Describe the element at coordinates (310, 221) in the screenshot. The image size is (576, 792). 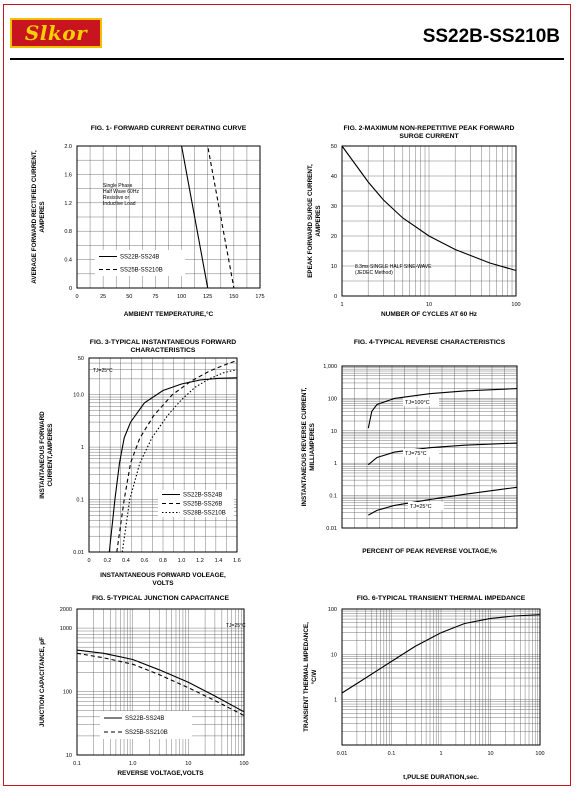
I see `fig2-y-axis-label: EPEAK FORWARD SURGE CURRENT,` at that location.